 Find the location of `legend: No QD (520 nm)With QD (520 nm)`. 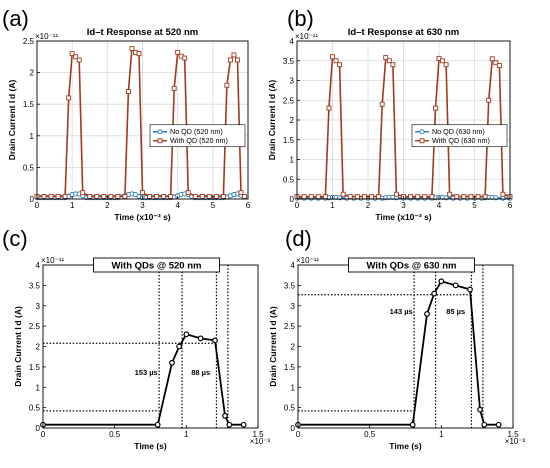

legend: No QD (520 nm)With QD (520 nm) is located at coordinates (197, 136).